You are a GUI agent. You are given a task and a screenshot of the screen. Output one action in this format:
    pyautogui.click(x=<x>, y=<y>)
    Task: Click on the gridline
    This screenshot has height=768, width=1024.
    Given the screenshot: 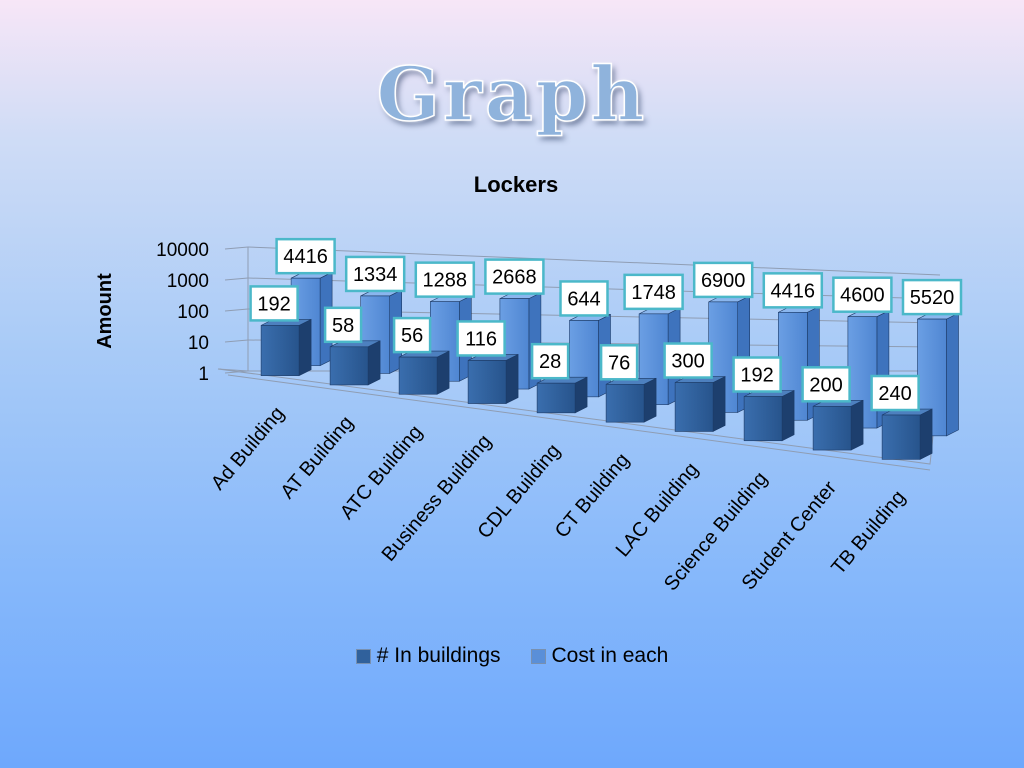 What is the action you would take?
    pyautogui.click(x=594, y=261)
    